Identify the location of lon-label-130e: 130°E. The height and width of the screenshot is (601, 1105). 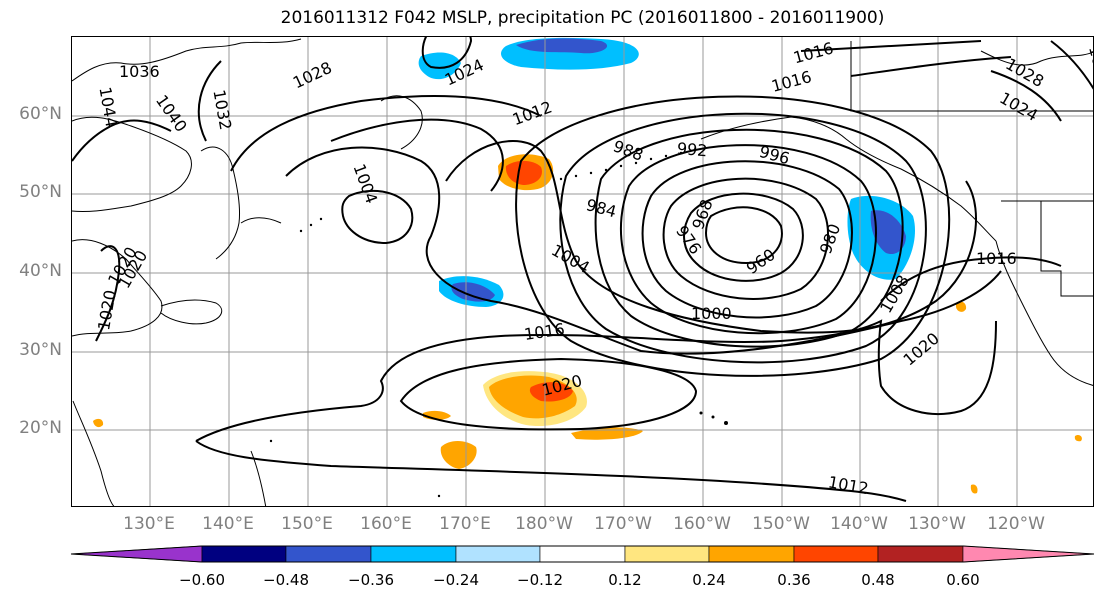
(149, 524).